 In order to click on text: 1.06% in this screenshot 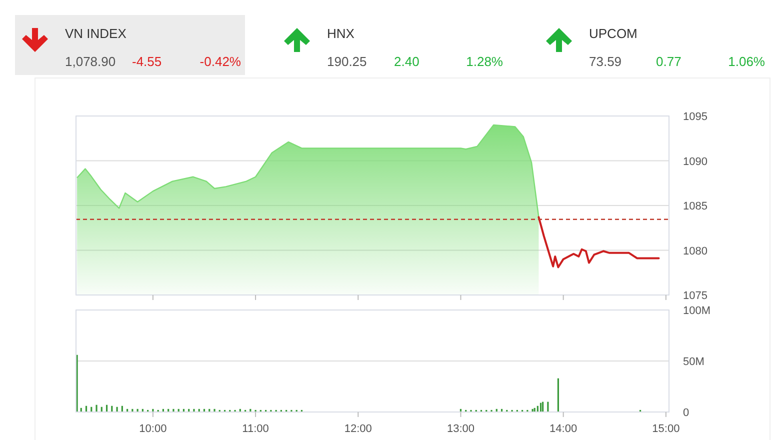, I will do `click(747, 61)`.